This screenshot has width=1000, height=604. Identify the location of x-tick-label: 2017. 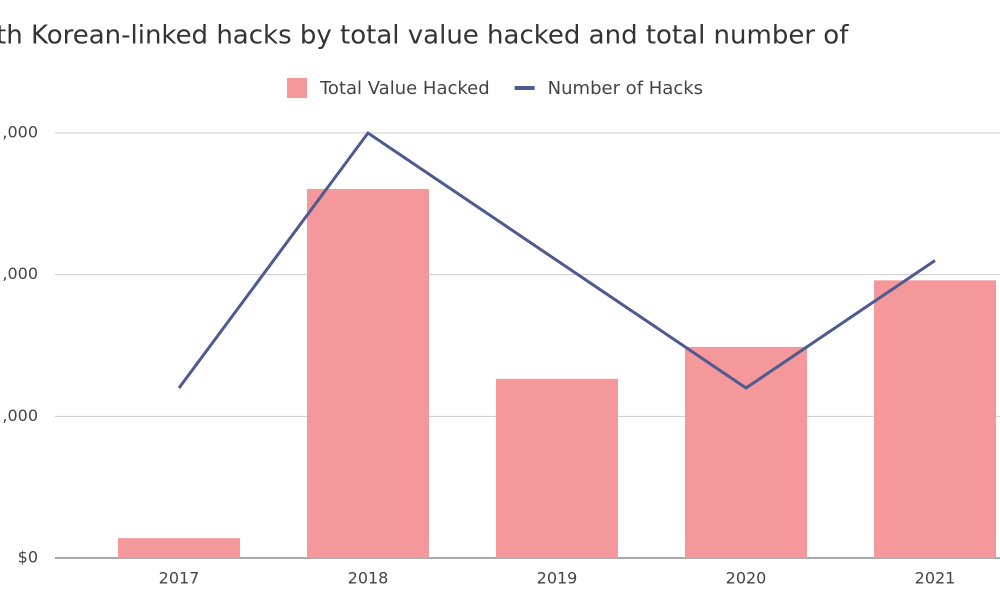
(179, 578).